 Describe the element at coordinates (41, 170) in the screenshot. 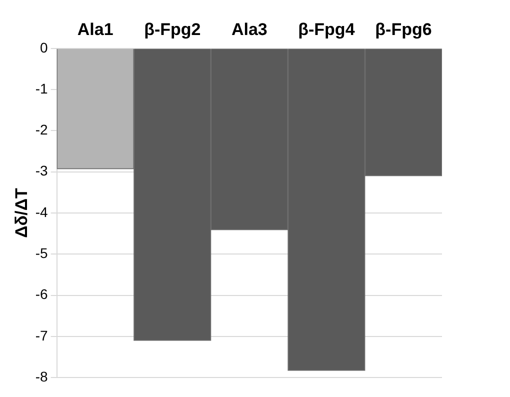

I see `y-tick-label: -3` at that location.